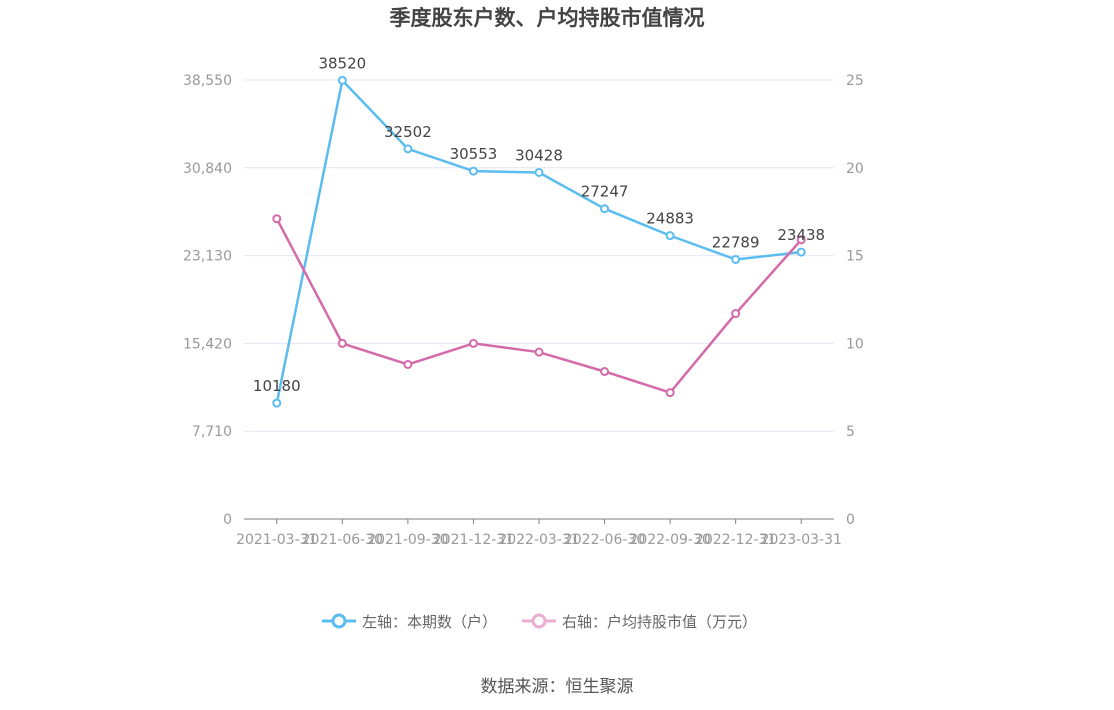 Image resolution: width=1114 pixels, height=710 pixels. I want to click on data-label-left: 23438, so click(801, 235).